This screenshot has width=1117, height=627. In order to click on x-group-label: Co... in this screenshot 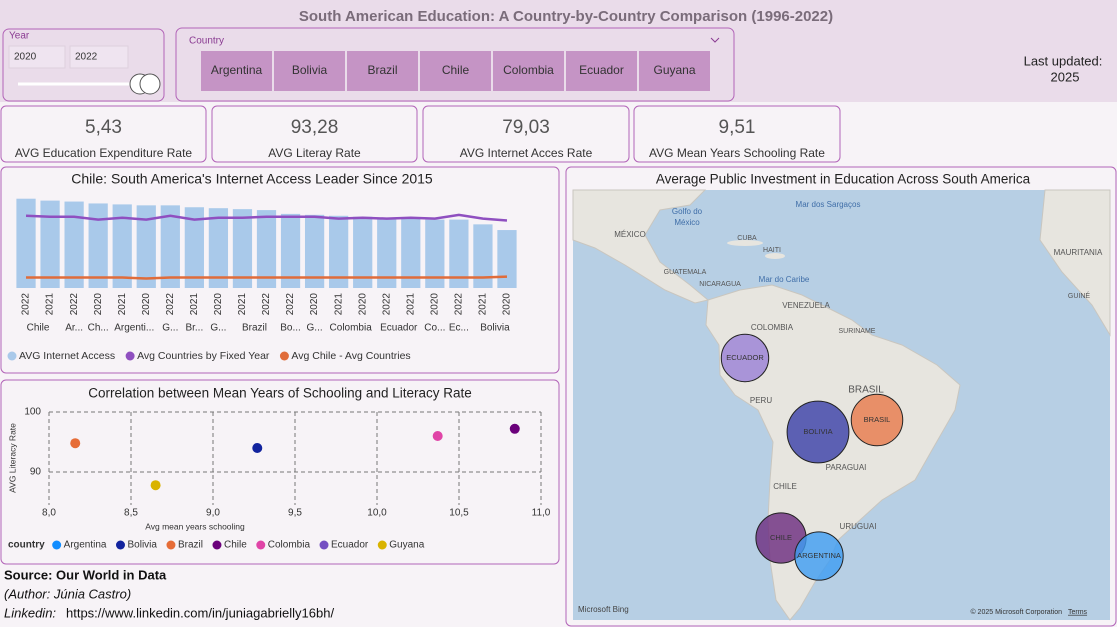, I will do `click(434, 328)`.